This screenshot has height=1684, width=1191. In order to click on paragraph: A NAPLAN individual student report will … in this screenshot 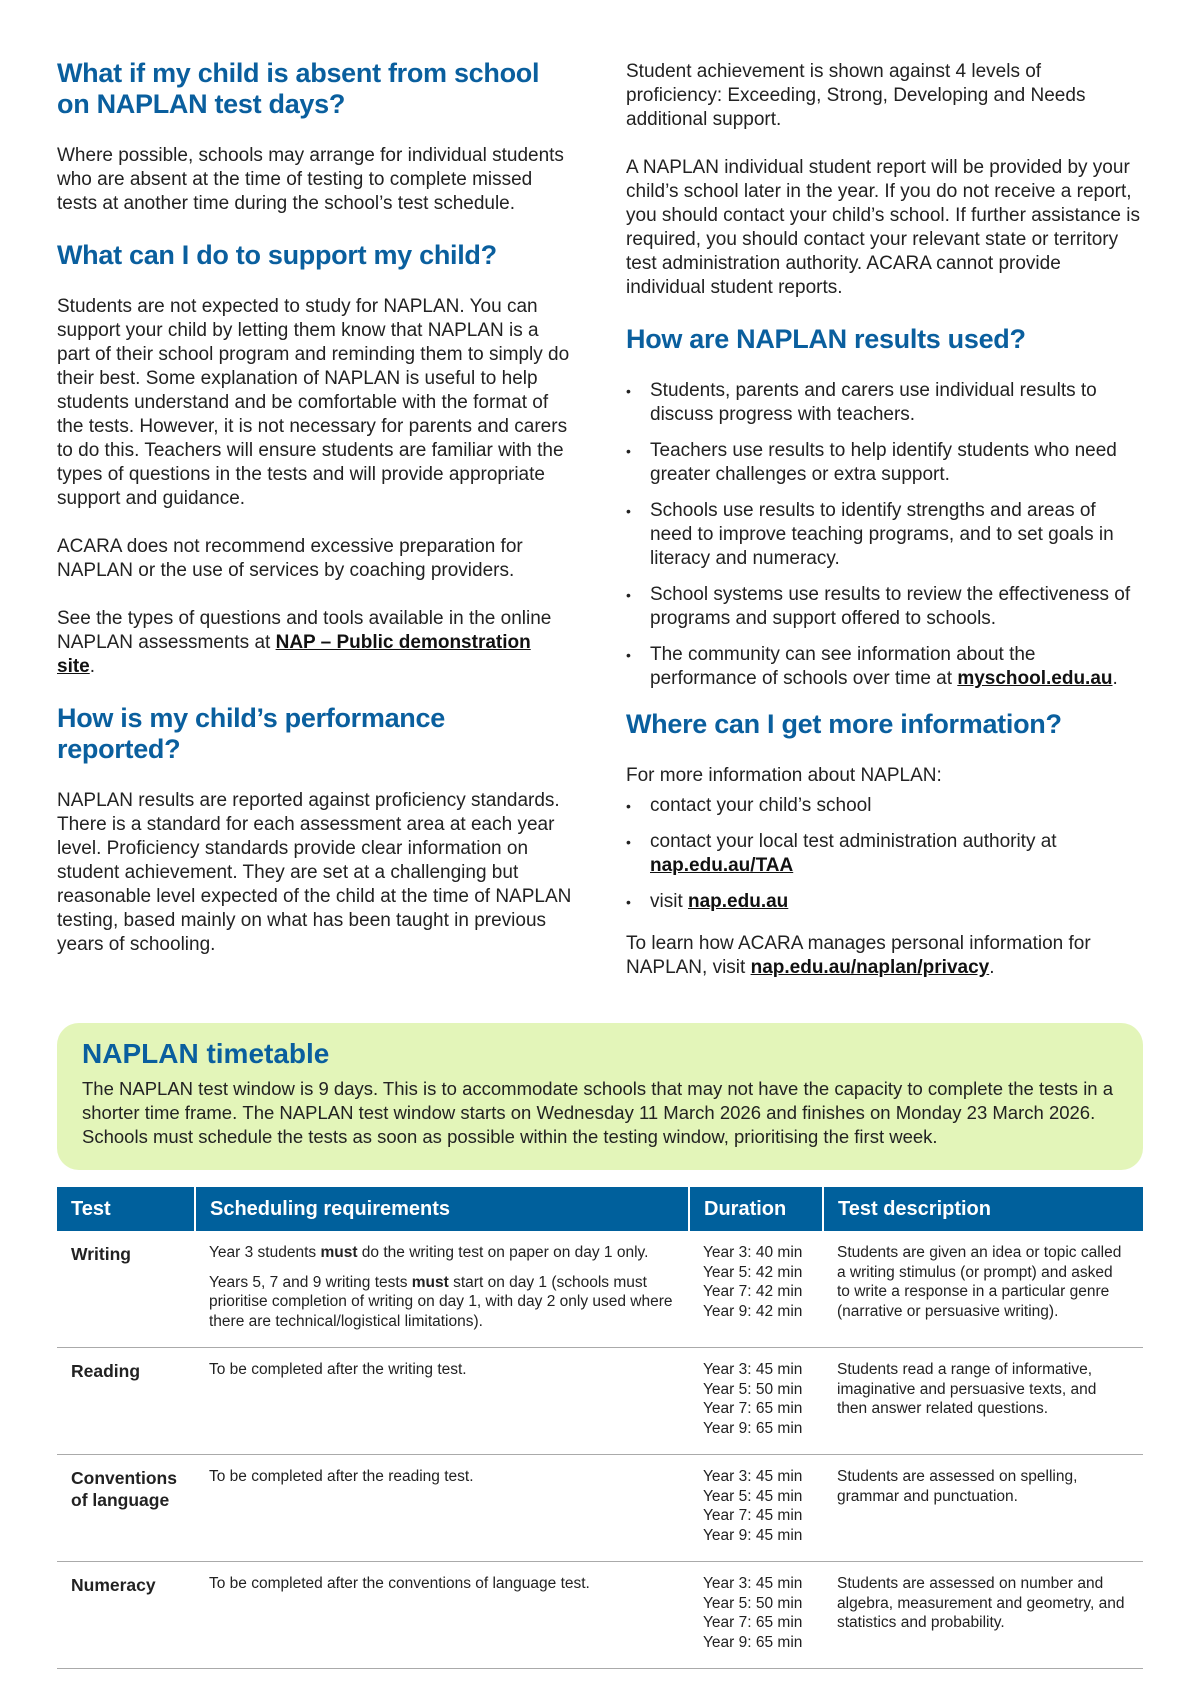, I will do `click(883, 227)`.